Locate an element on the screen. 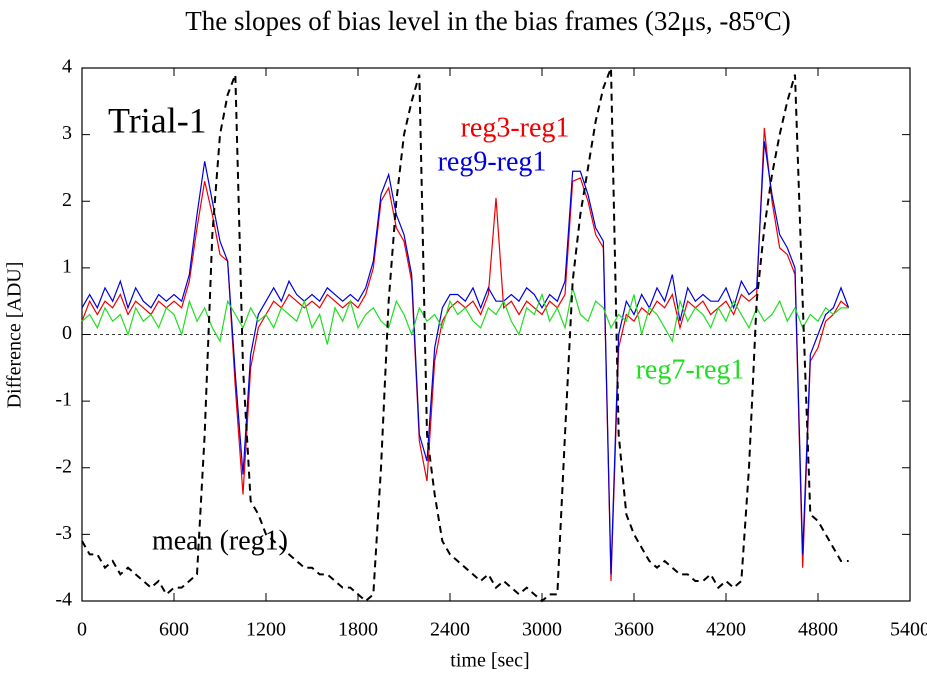 This screenshot has height=679, width=927. x-tick-label: 600 is located at coordinates (174, 630).